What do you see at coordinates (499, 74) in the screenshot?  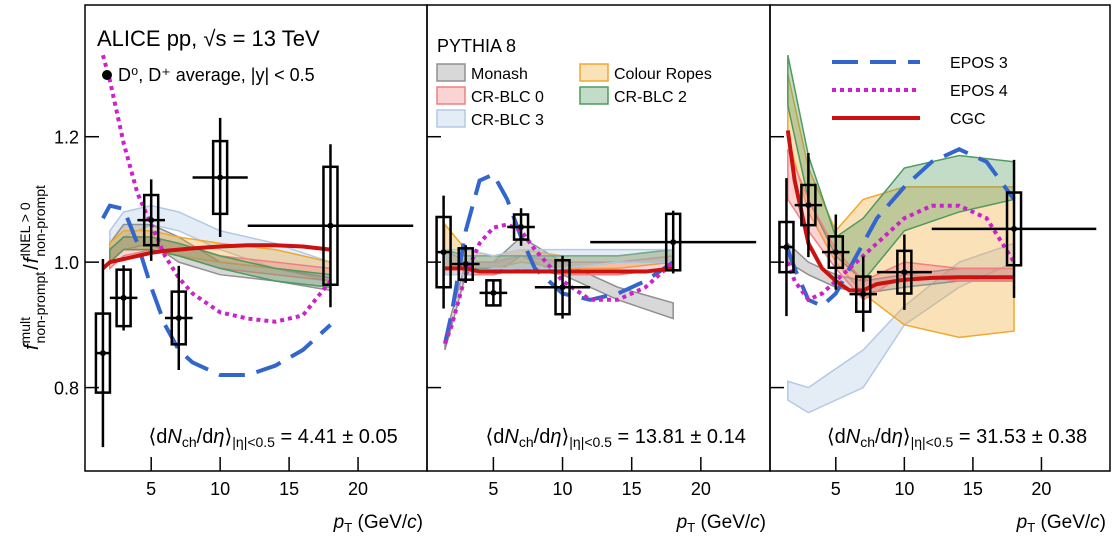 I see `legend-label: Monash` at bounding box center [499, 74].